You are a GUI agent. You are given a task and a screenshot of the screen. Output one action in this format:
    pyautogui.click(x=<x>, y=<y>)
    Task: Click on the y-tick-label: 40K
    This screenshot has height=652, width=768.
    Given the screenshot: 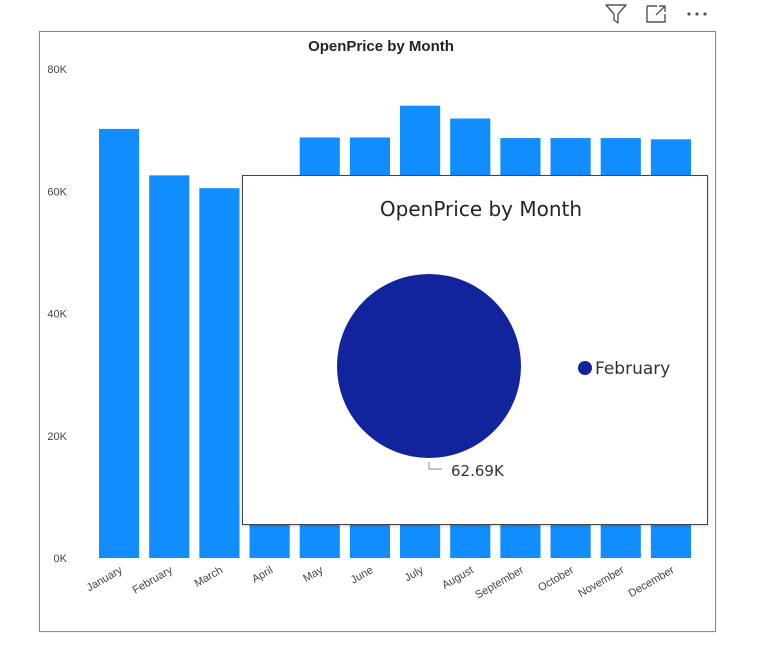 What is the action you would take?
    pyautogui.click(x=57, y=315)
    